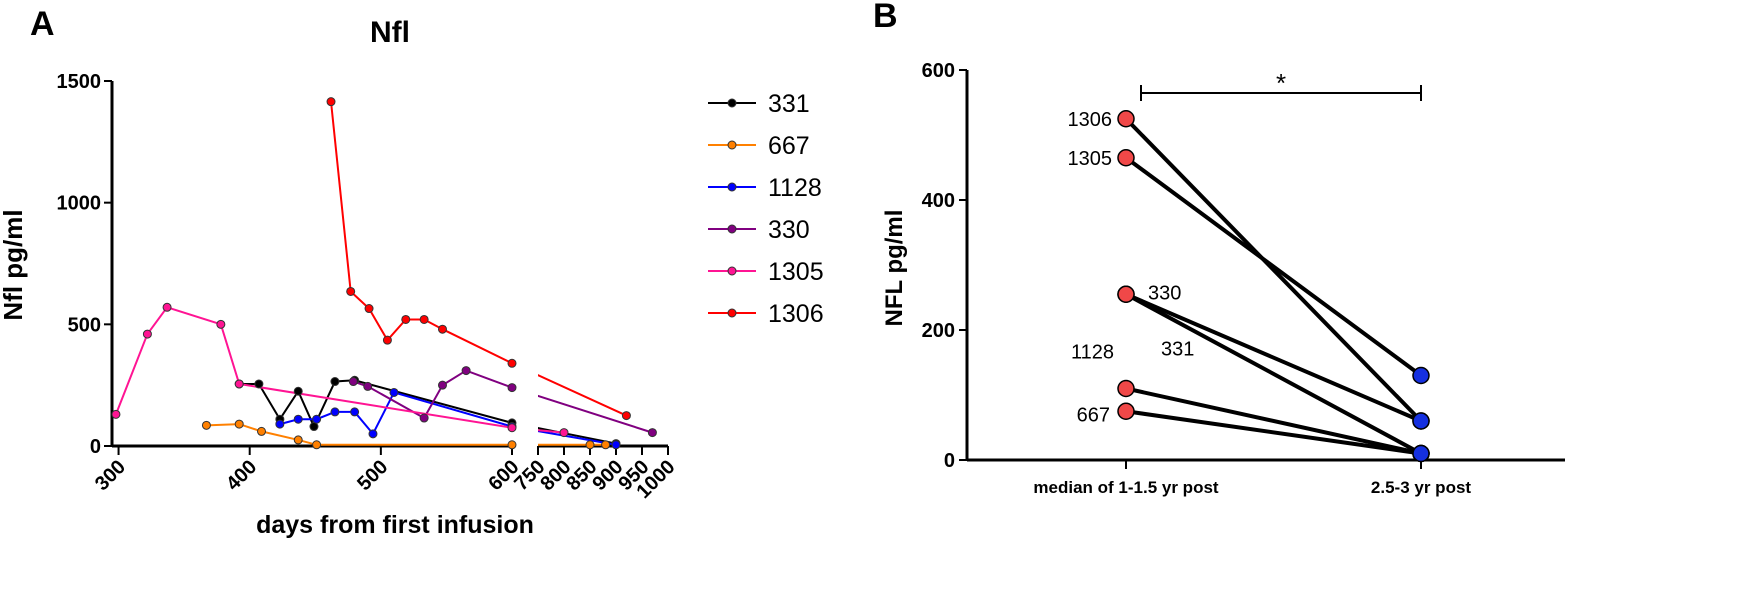  I want to click on significance-bracket: *, so click(1281, 84).